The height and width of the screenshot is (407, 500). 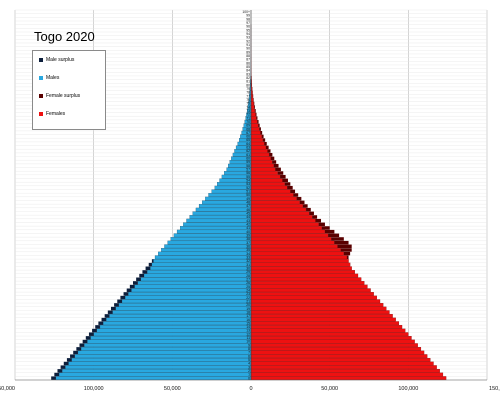 What do you see at coordinates (249, 353) in the screenshot?
I see `age-tick-label: 7` at bounding box center [249, 353].